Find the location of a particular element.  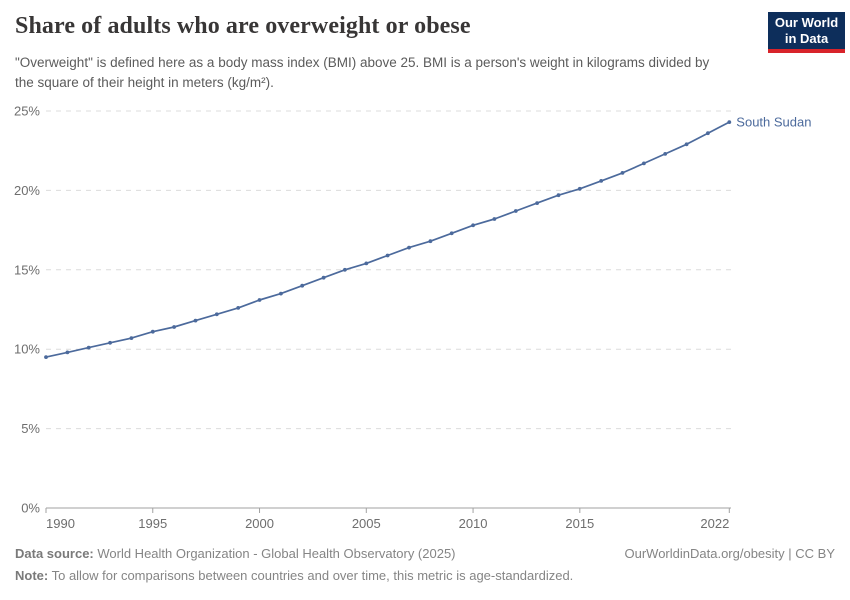

data-point-2006 is located at coordinates (387, 255).